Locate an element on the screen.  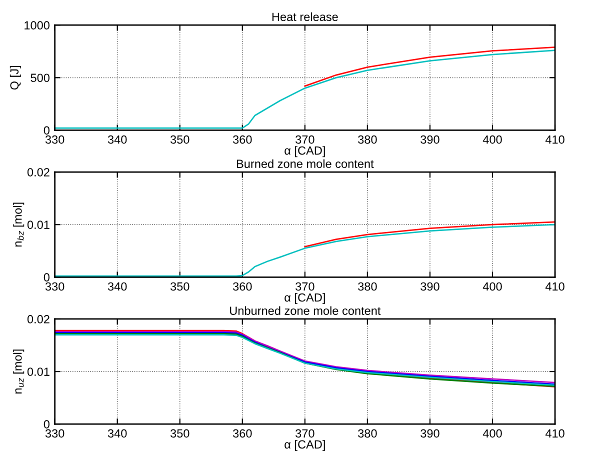
y-tick-label: 500 is located at coordinates (40, 78).